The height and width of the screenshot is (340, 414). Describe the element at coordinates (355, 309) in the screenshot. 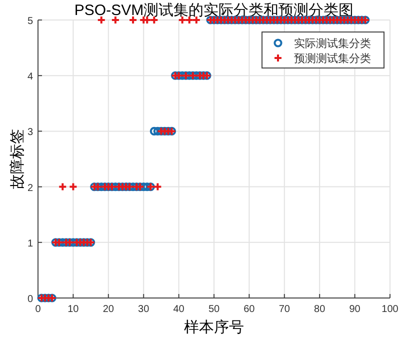

I see `x-tick-label: 90` at that location.